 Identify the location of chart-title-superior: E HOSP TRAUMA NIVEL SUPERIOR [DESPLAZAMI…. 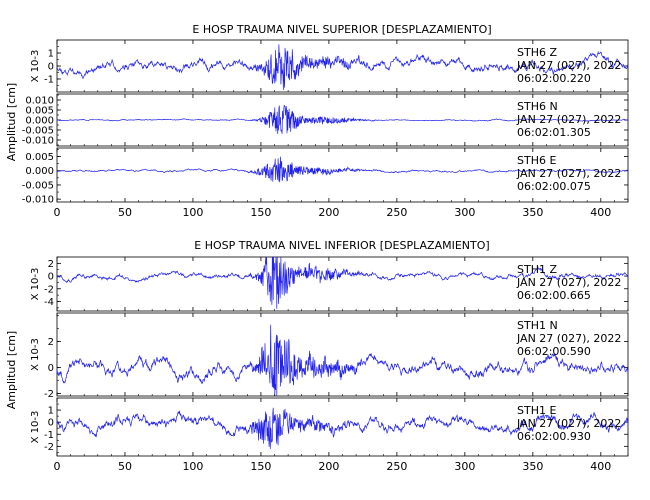
(341, 29).